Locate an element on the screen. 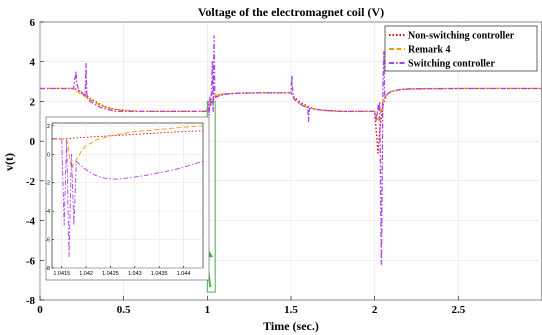  chart-title: Voltage of the electromagnet coil (V) is located at coordinates (291, 12).